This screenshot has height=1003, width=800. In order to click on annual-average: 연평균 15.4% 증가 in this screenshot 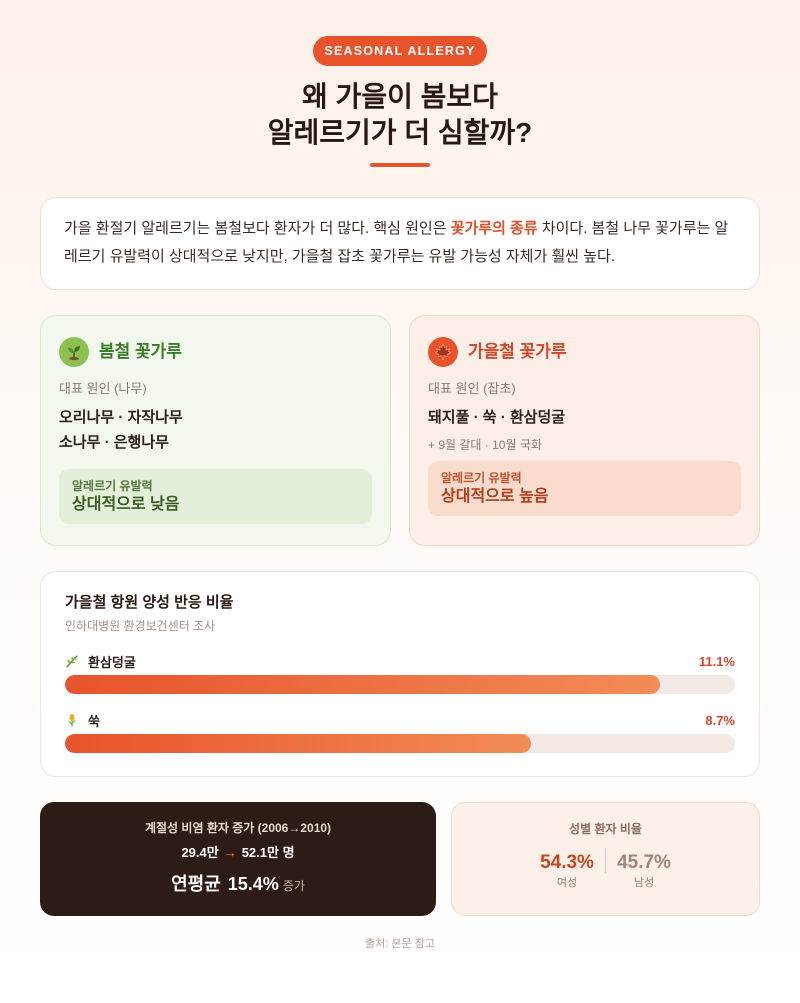, I will do `click(238, 885)`.